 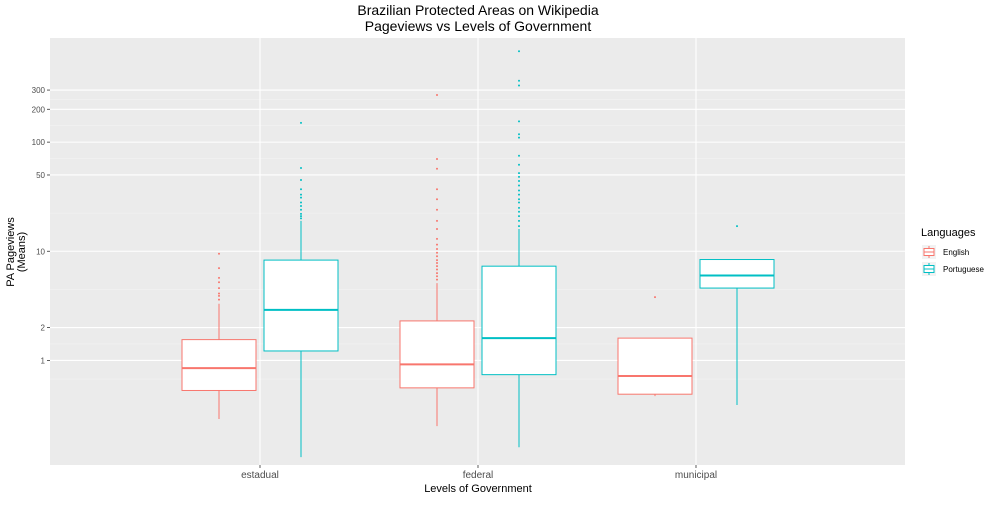 I want to click on y-axis-title-line1: PA Pageviews, so click(x=11, y=252).